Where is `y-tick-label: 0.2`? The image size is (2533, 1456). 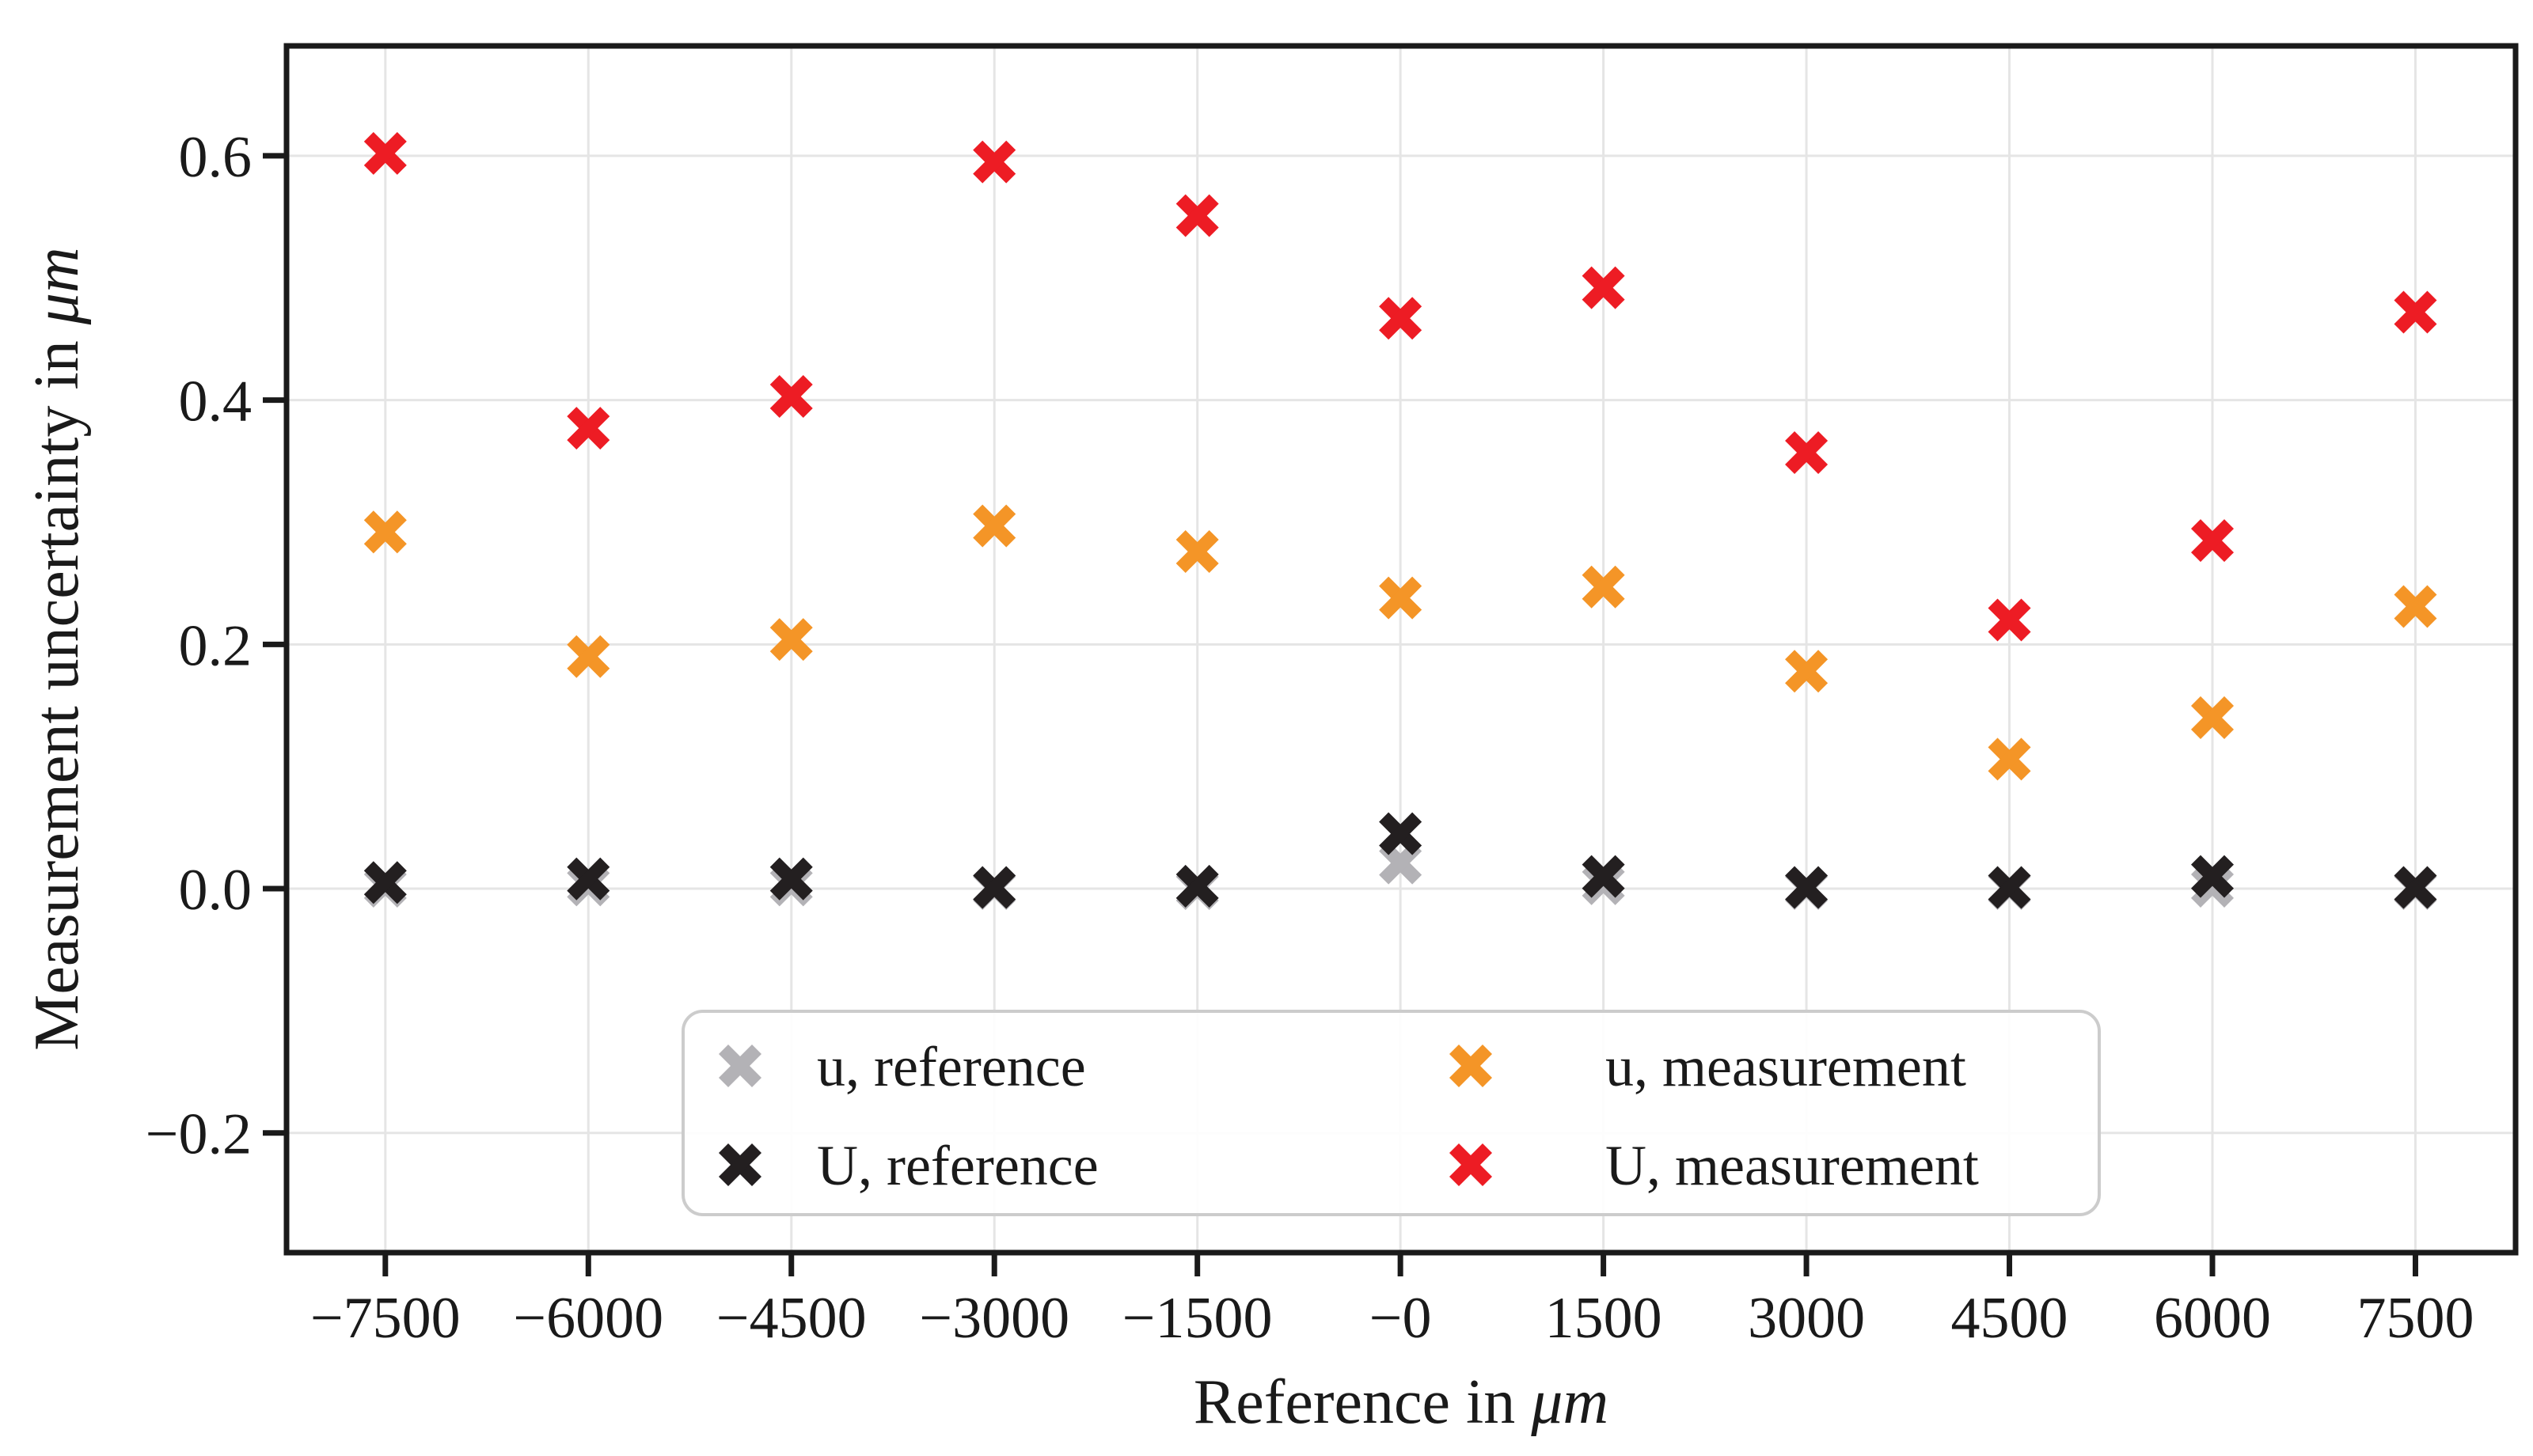 y-tick-label: 0.2 is located at coordinates (216, 645).